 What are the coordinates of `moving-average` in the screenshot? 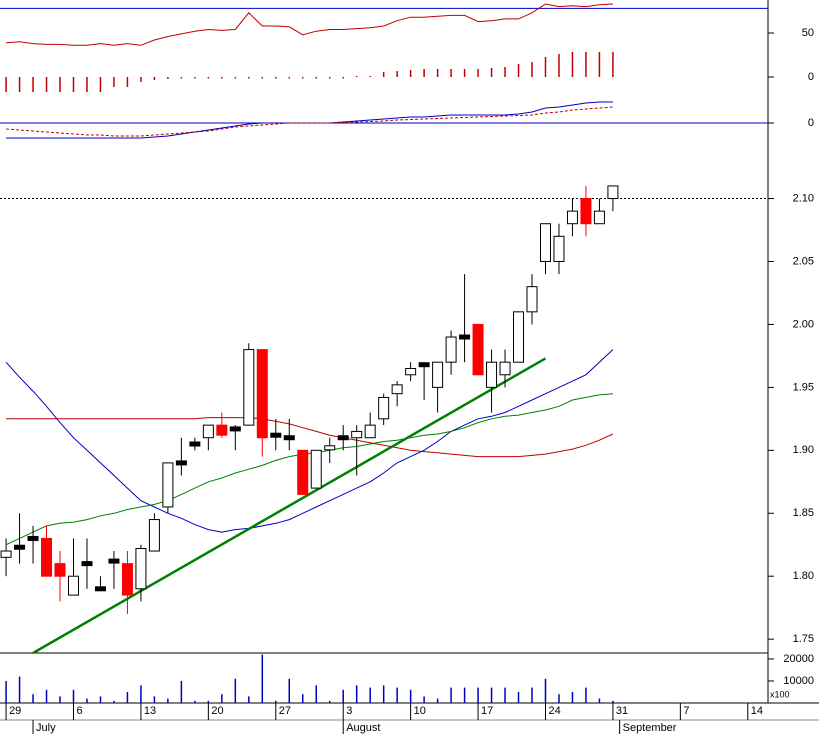 It's located at (310, 437).